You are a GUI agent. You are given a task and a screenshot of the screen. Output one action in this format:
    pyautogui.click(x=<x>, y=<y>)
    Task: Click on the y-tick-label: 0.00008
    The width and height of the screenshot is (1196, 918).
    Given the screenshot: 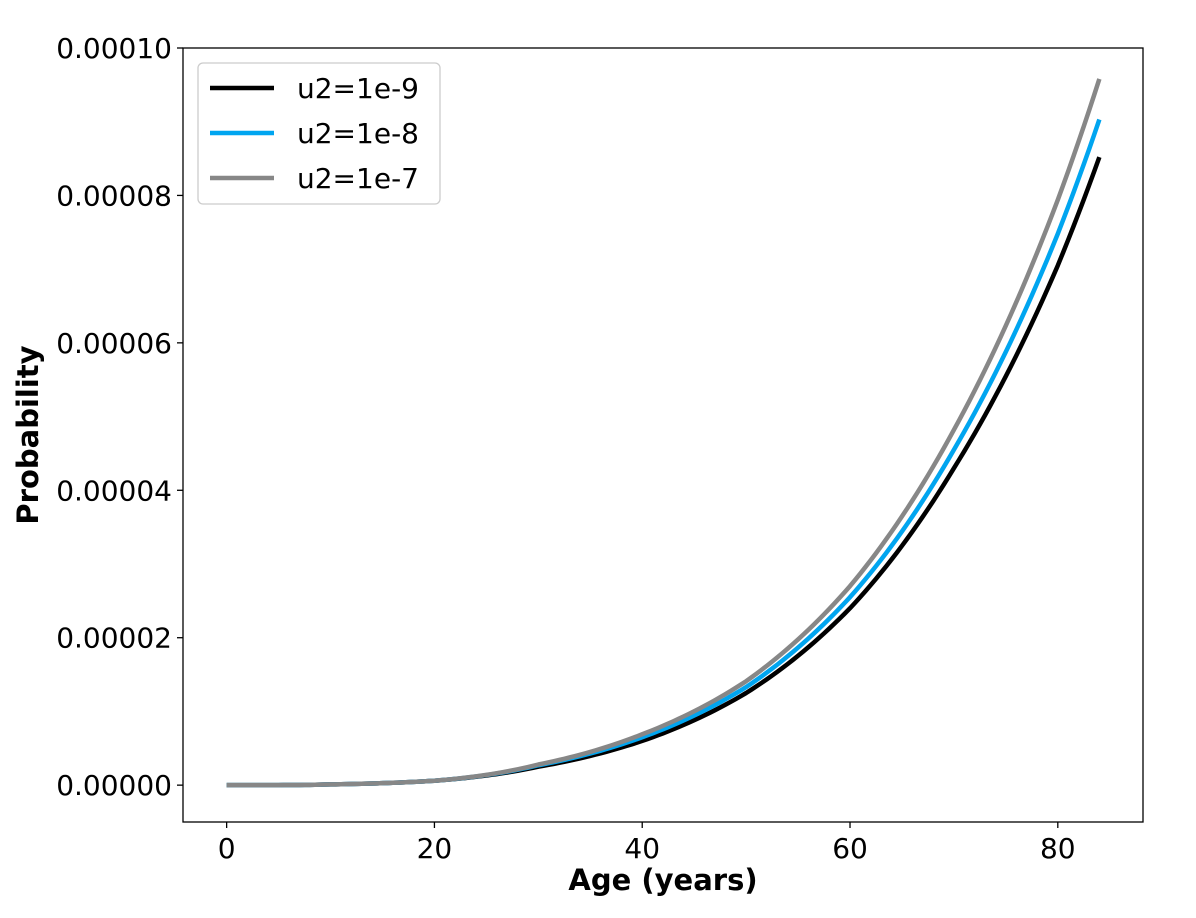 What is the action you would take?
    pyautogui.click(x=114, y=195)
    